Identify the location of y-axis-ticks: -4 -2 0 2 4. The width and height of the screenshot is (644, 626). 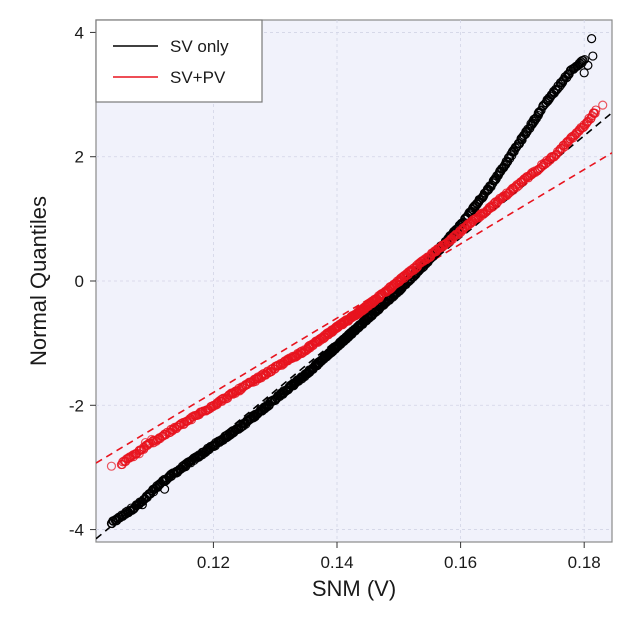
(82, 281).